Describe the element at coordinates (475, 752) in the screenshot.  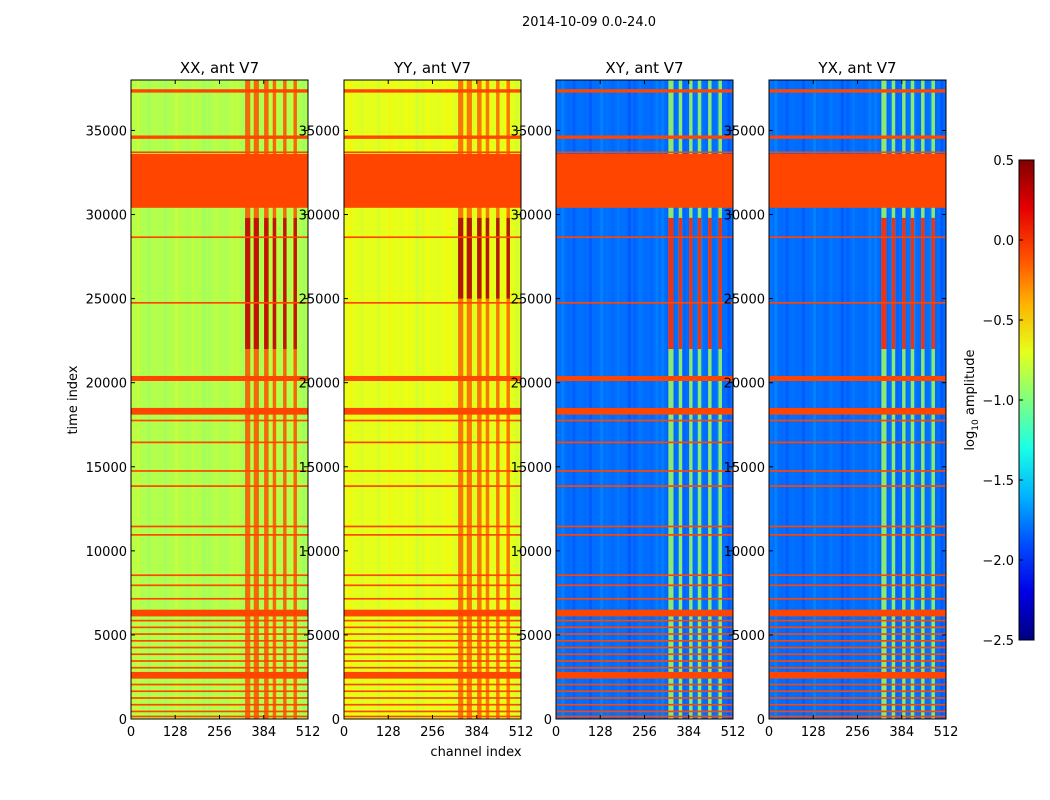
I see `x-axis-label: channel index` at that location.